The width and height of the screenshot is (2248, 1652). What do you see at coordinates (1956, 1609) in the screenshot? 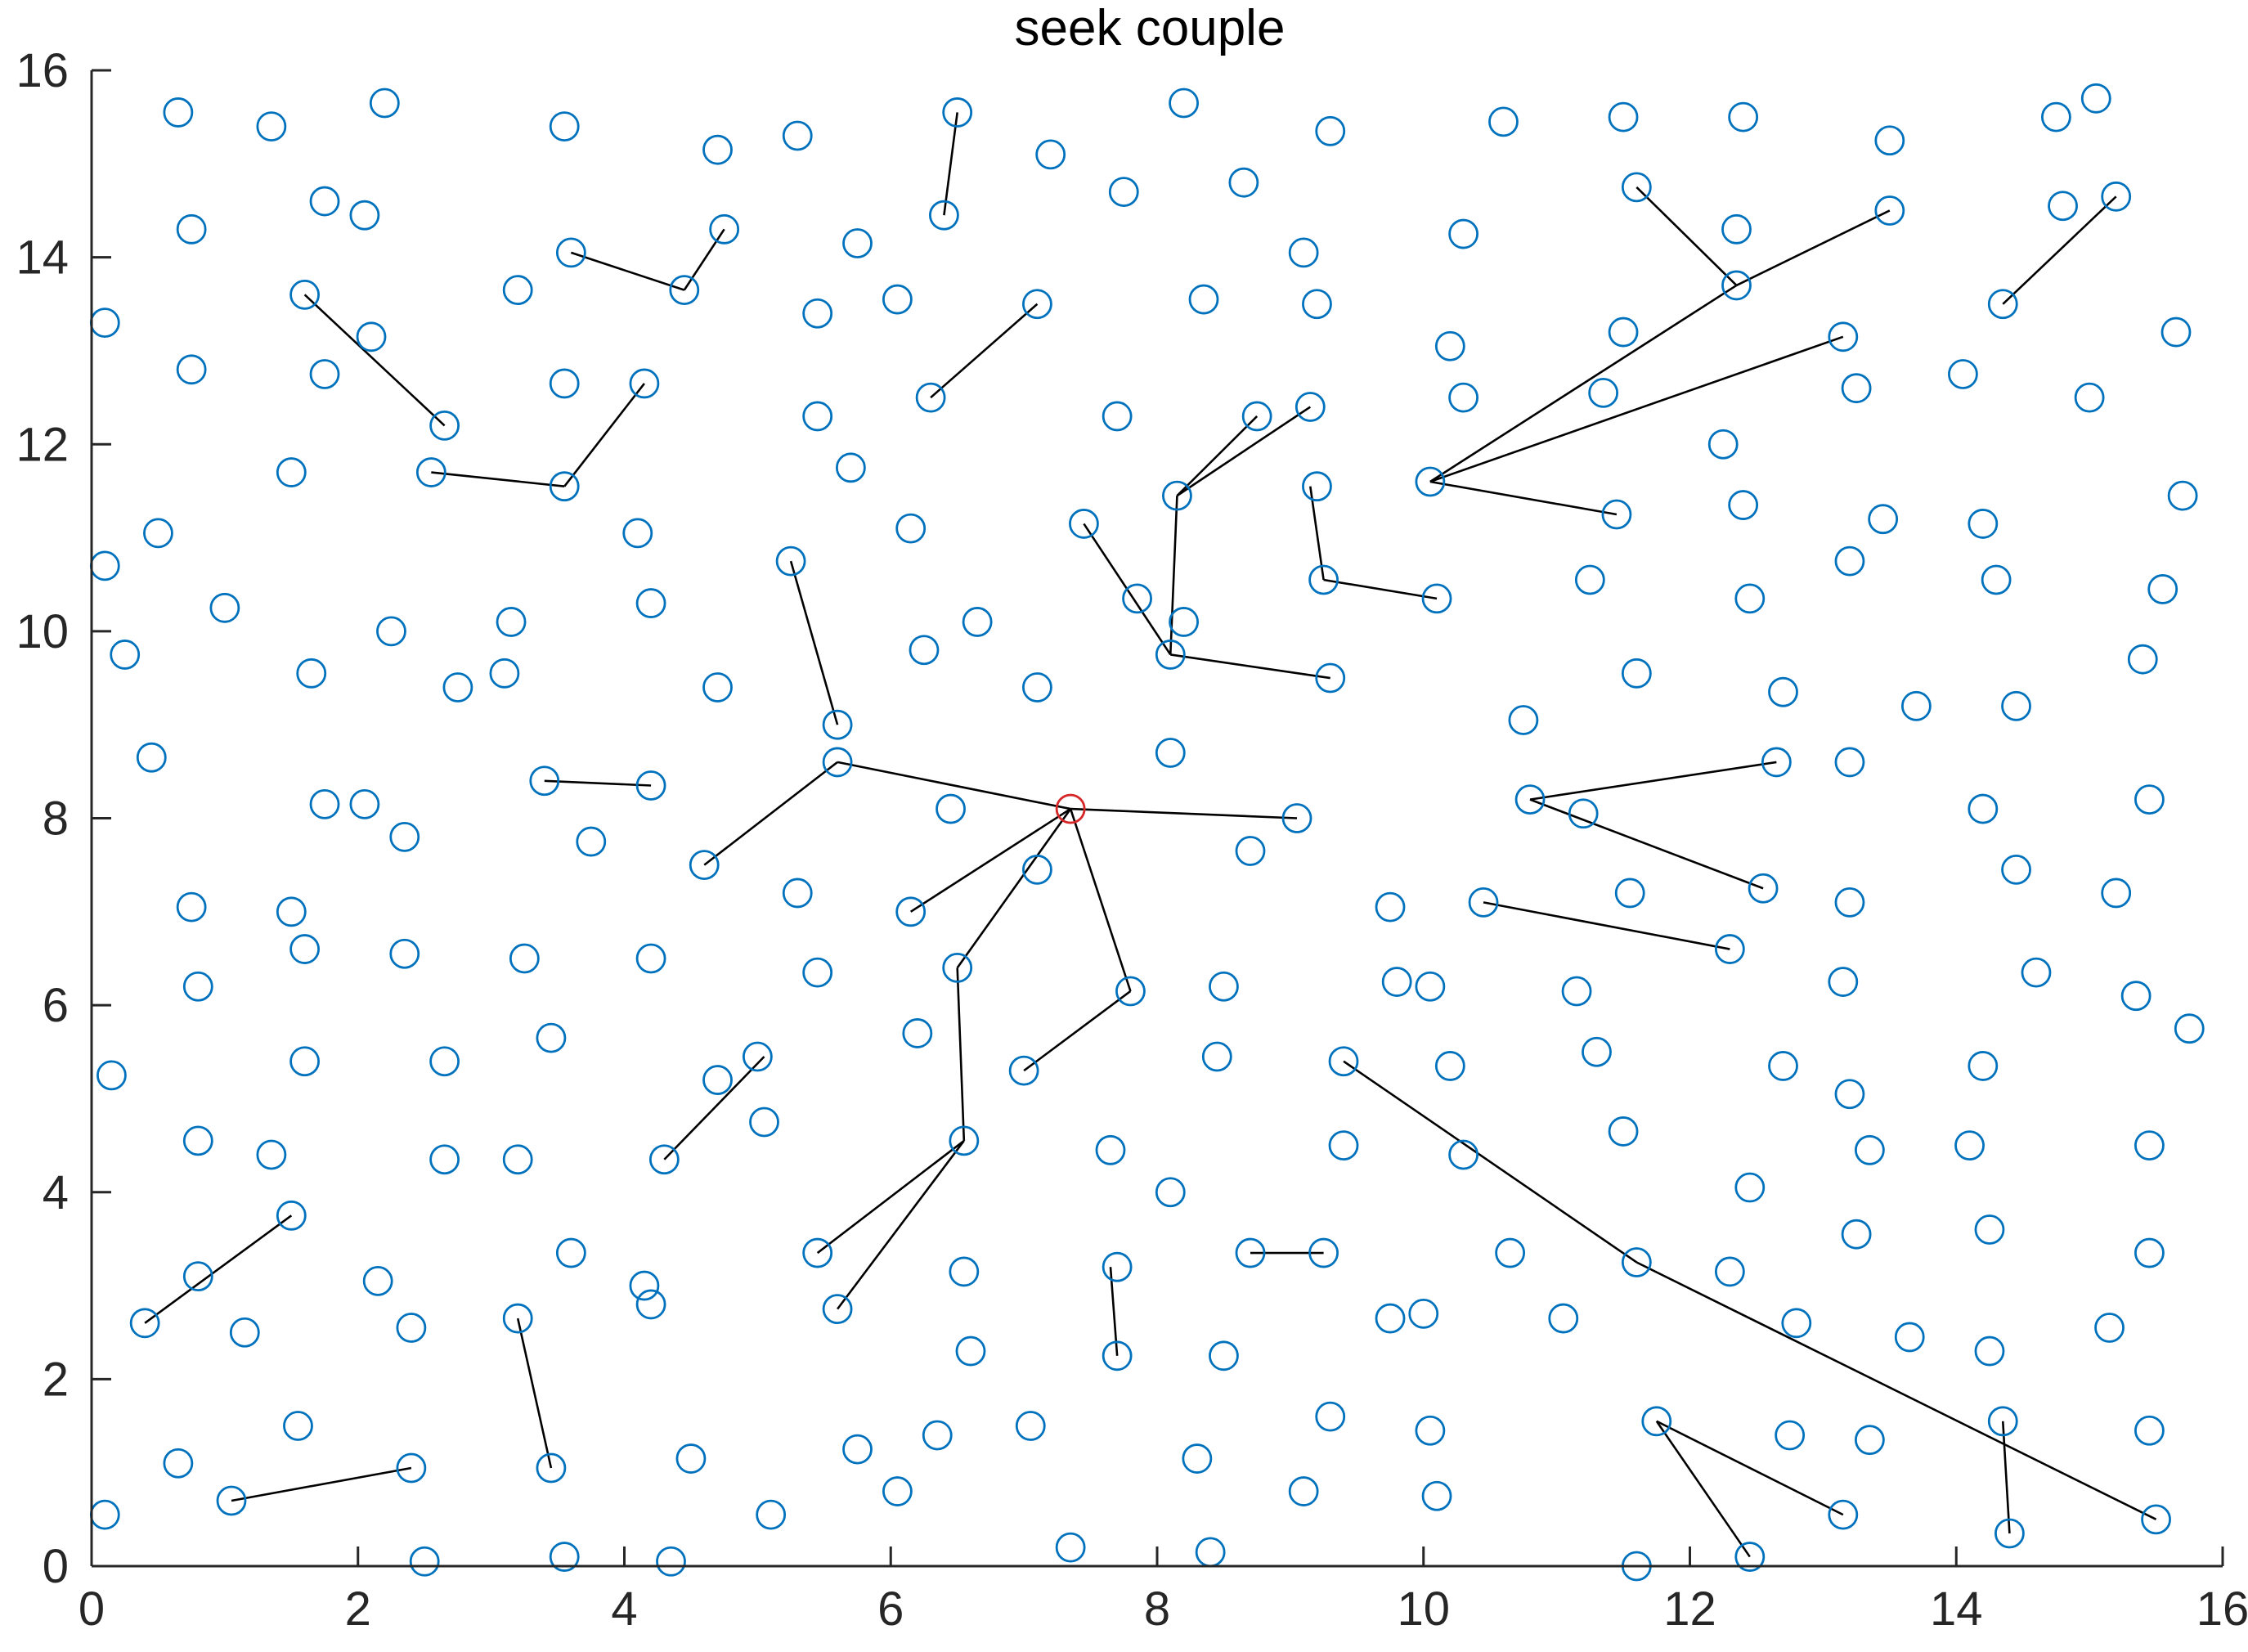
I see `x-tick-label: 14` at bounding box center [1956, 1609].